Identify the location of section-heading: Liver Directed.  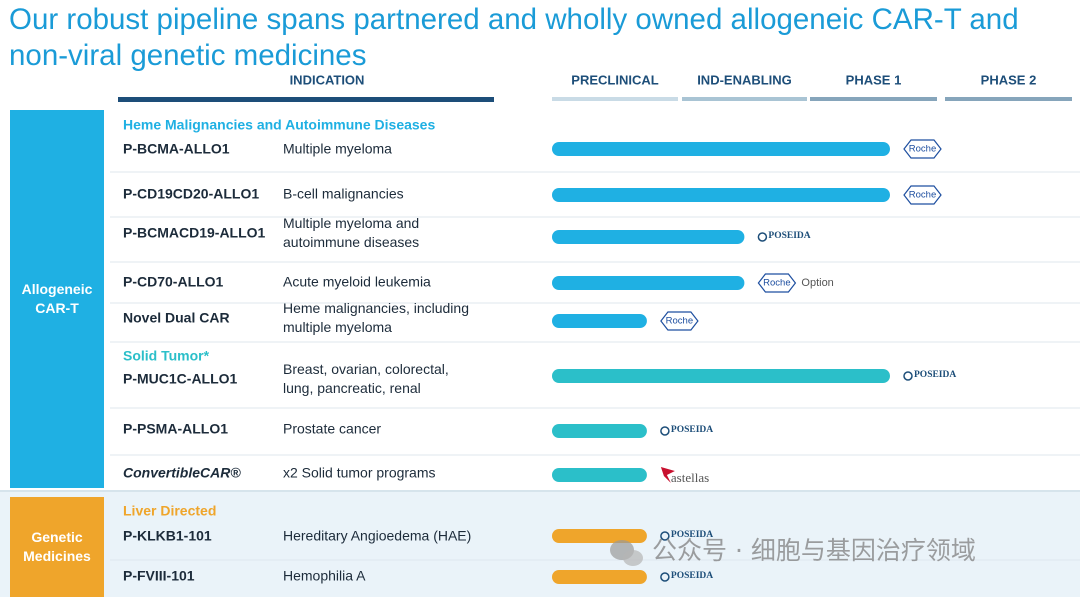
(169, 511).